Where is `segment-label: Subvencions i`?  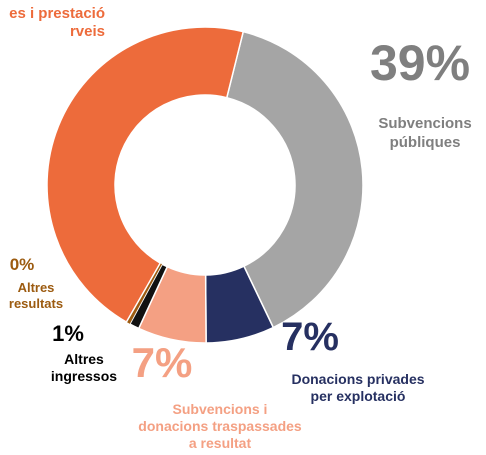 segment-label: Subvencions i is located at coordinates (220, 409).